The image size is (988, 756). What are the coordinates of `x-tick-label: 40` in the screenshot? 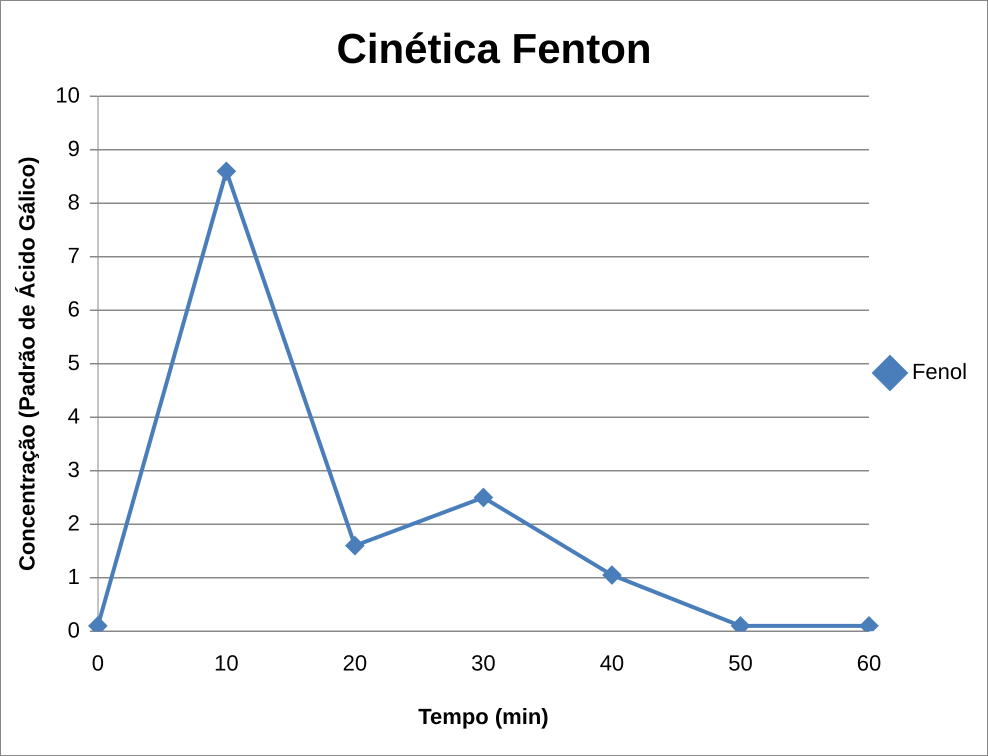 It's located at (612, 663).